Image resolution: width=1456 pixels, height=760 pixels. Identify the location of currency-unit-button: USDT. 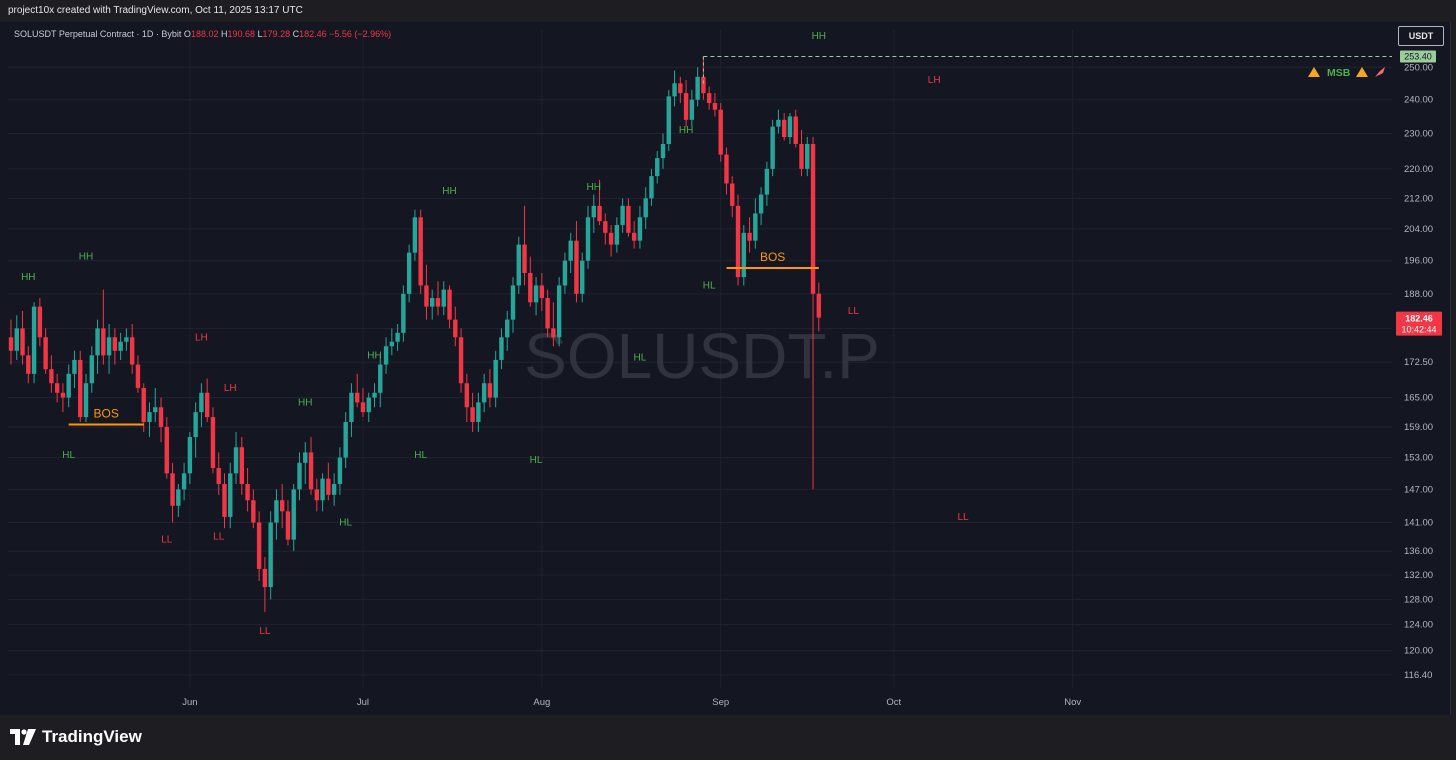
(1421, 36).